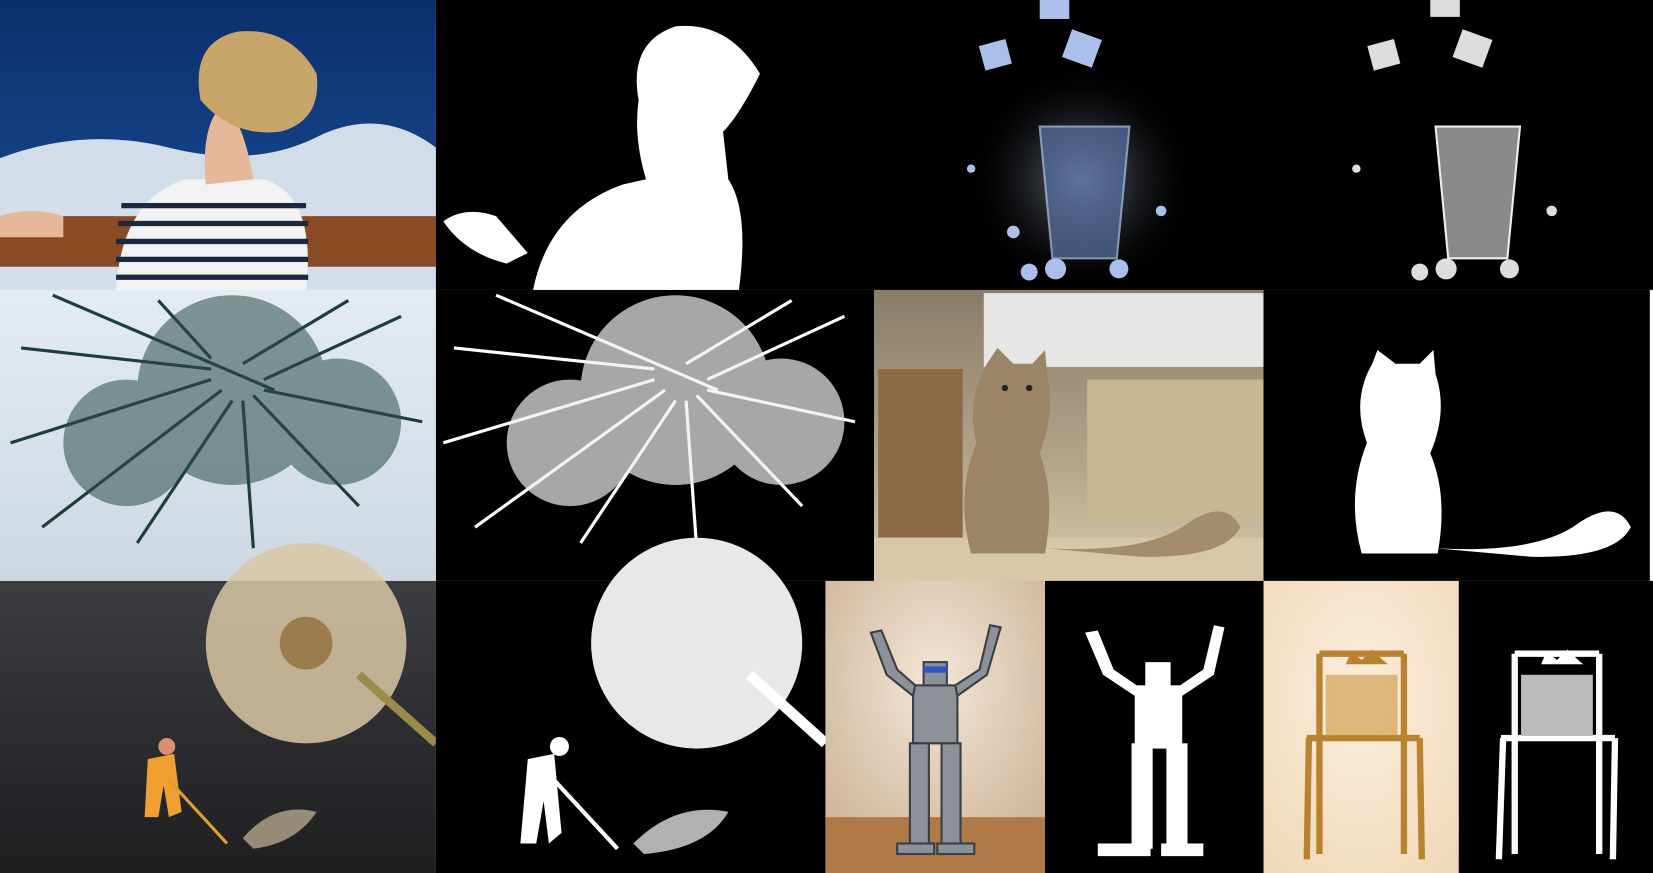 This screenshot has height=873, width=1653. What do you see at coordinates (218, 435) in the screenshot?
I see `photo-fern` at bounding box center [218, 435].